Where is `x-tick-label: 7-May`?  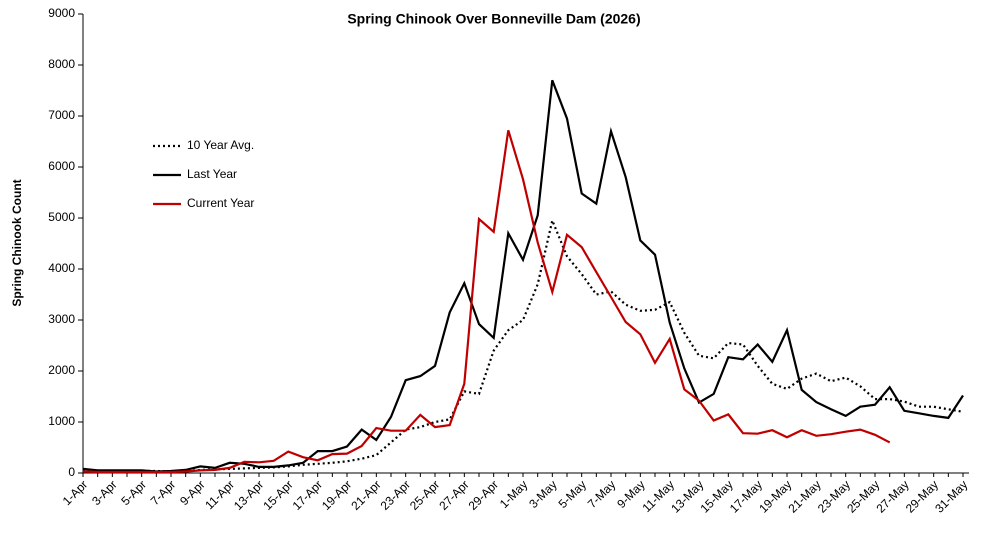 x-tick-label: 7-May is located at coordinates (601, 493).